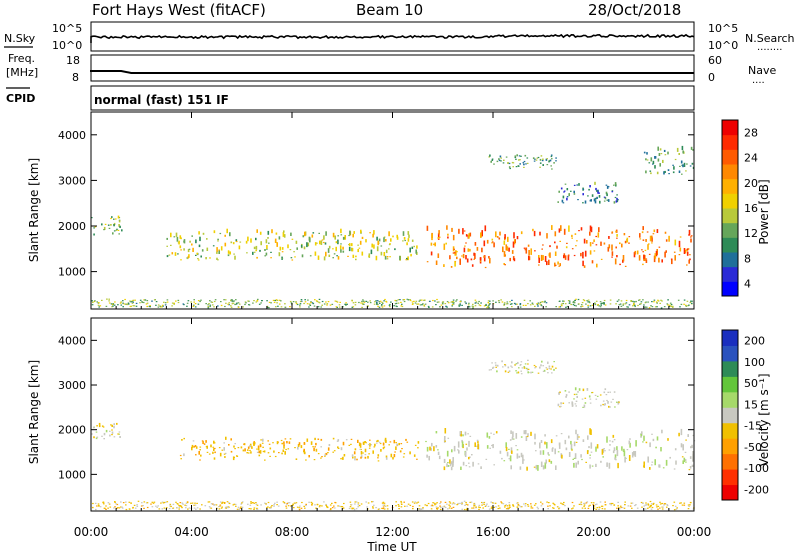 The width and height of the screenshot is (800, 554). I want to click on x-tick-label: 08:00, so click(292, 532).